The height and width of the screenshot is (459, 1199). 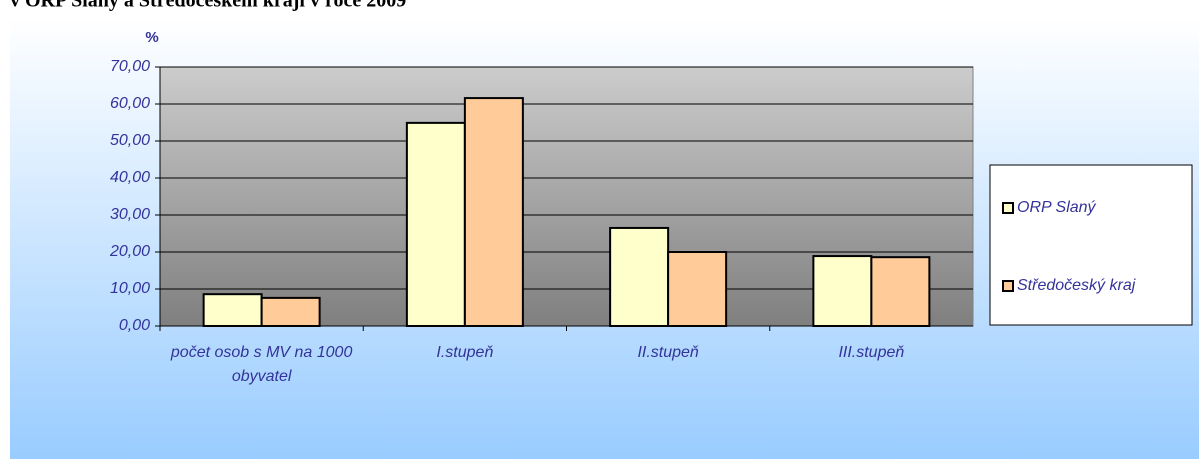 I want to click on x-tick-label: III.stupeň, so click(x=871, y=352).